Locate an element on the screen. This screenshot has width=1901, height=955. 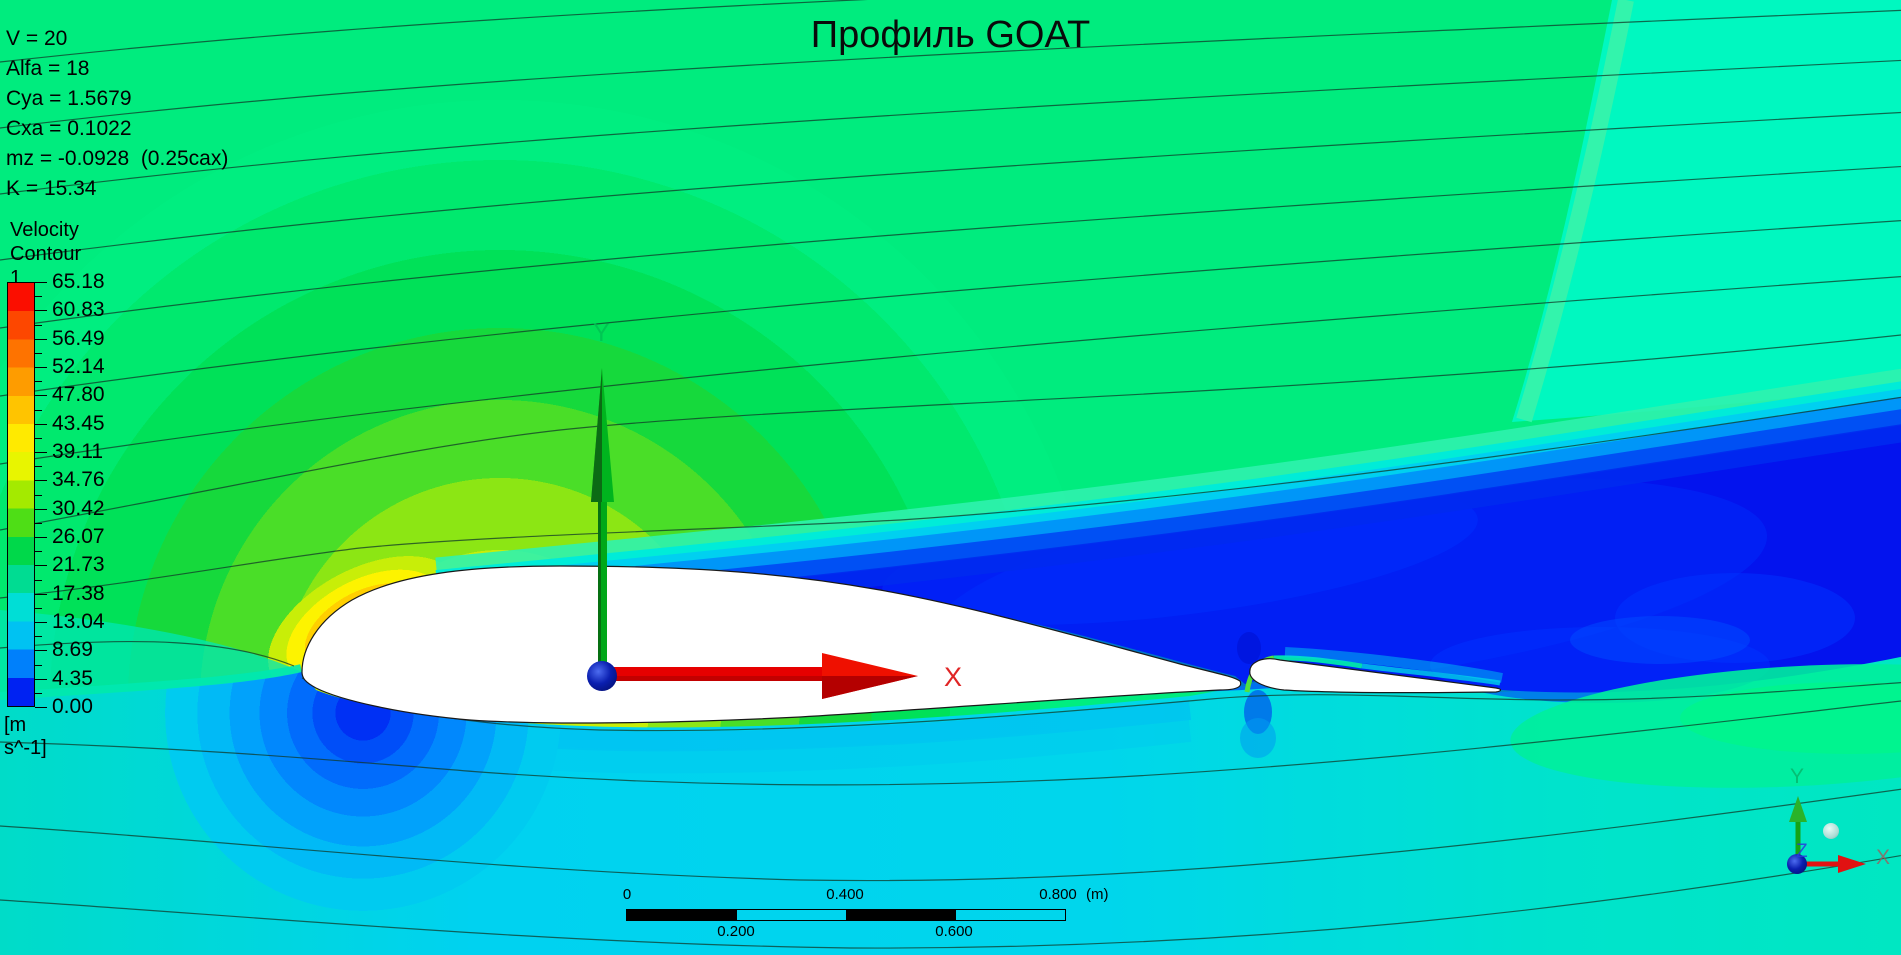
triad-z-label: Z is located at coordinates (1802, 851).